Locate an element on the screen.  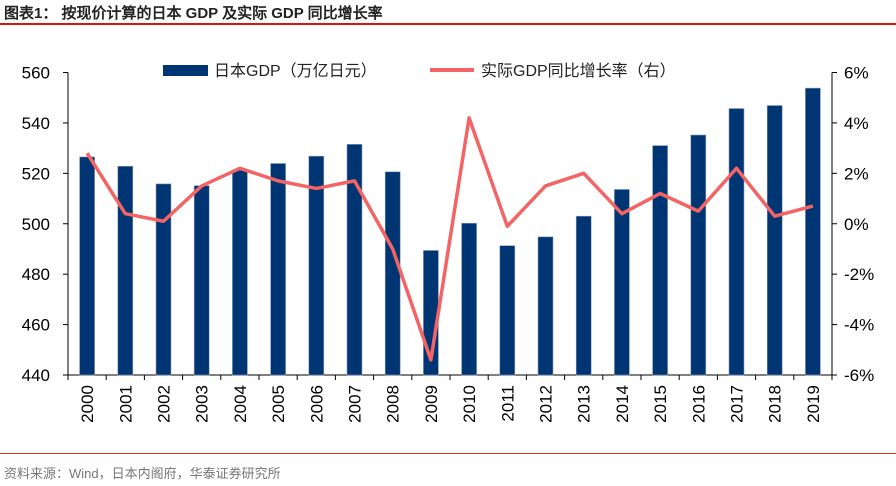
left-tick-label: 520 is located at coordinates (36, 173).